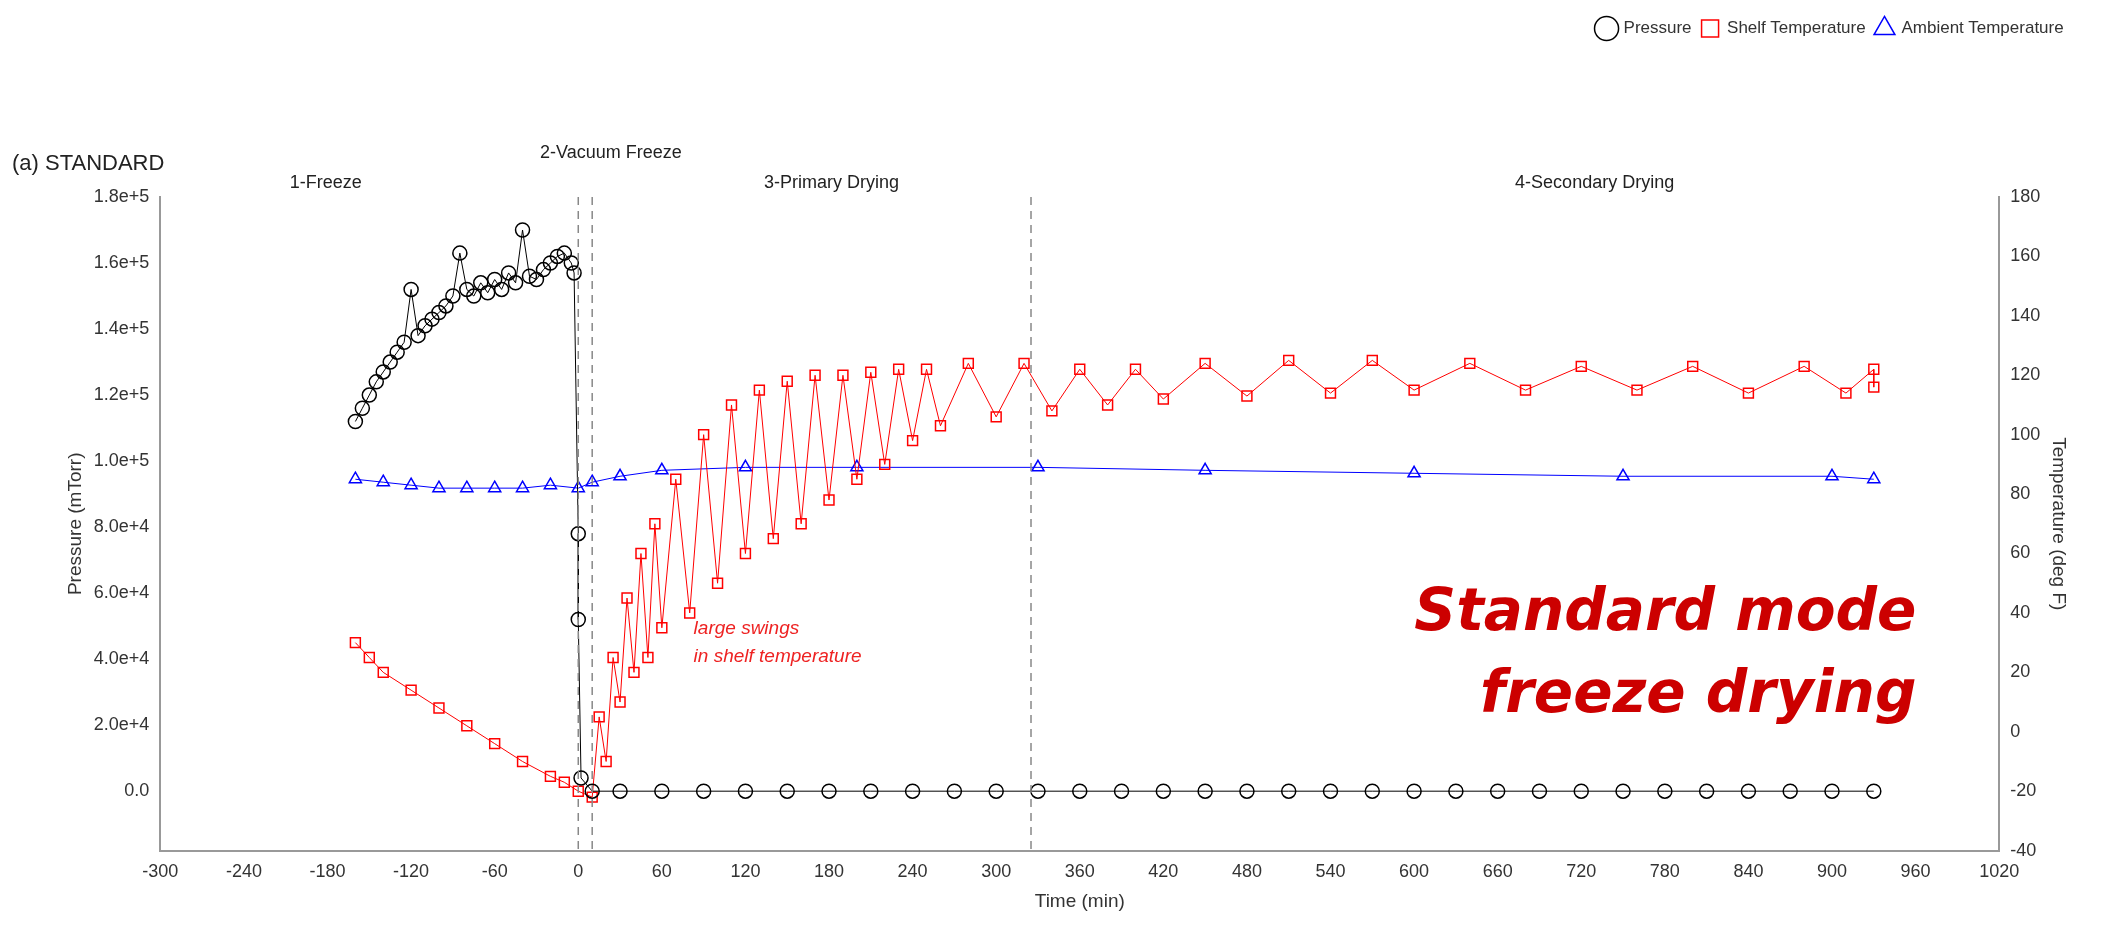  I want to click on x-tick-label: 1020, so click(1999, 871).